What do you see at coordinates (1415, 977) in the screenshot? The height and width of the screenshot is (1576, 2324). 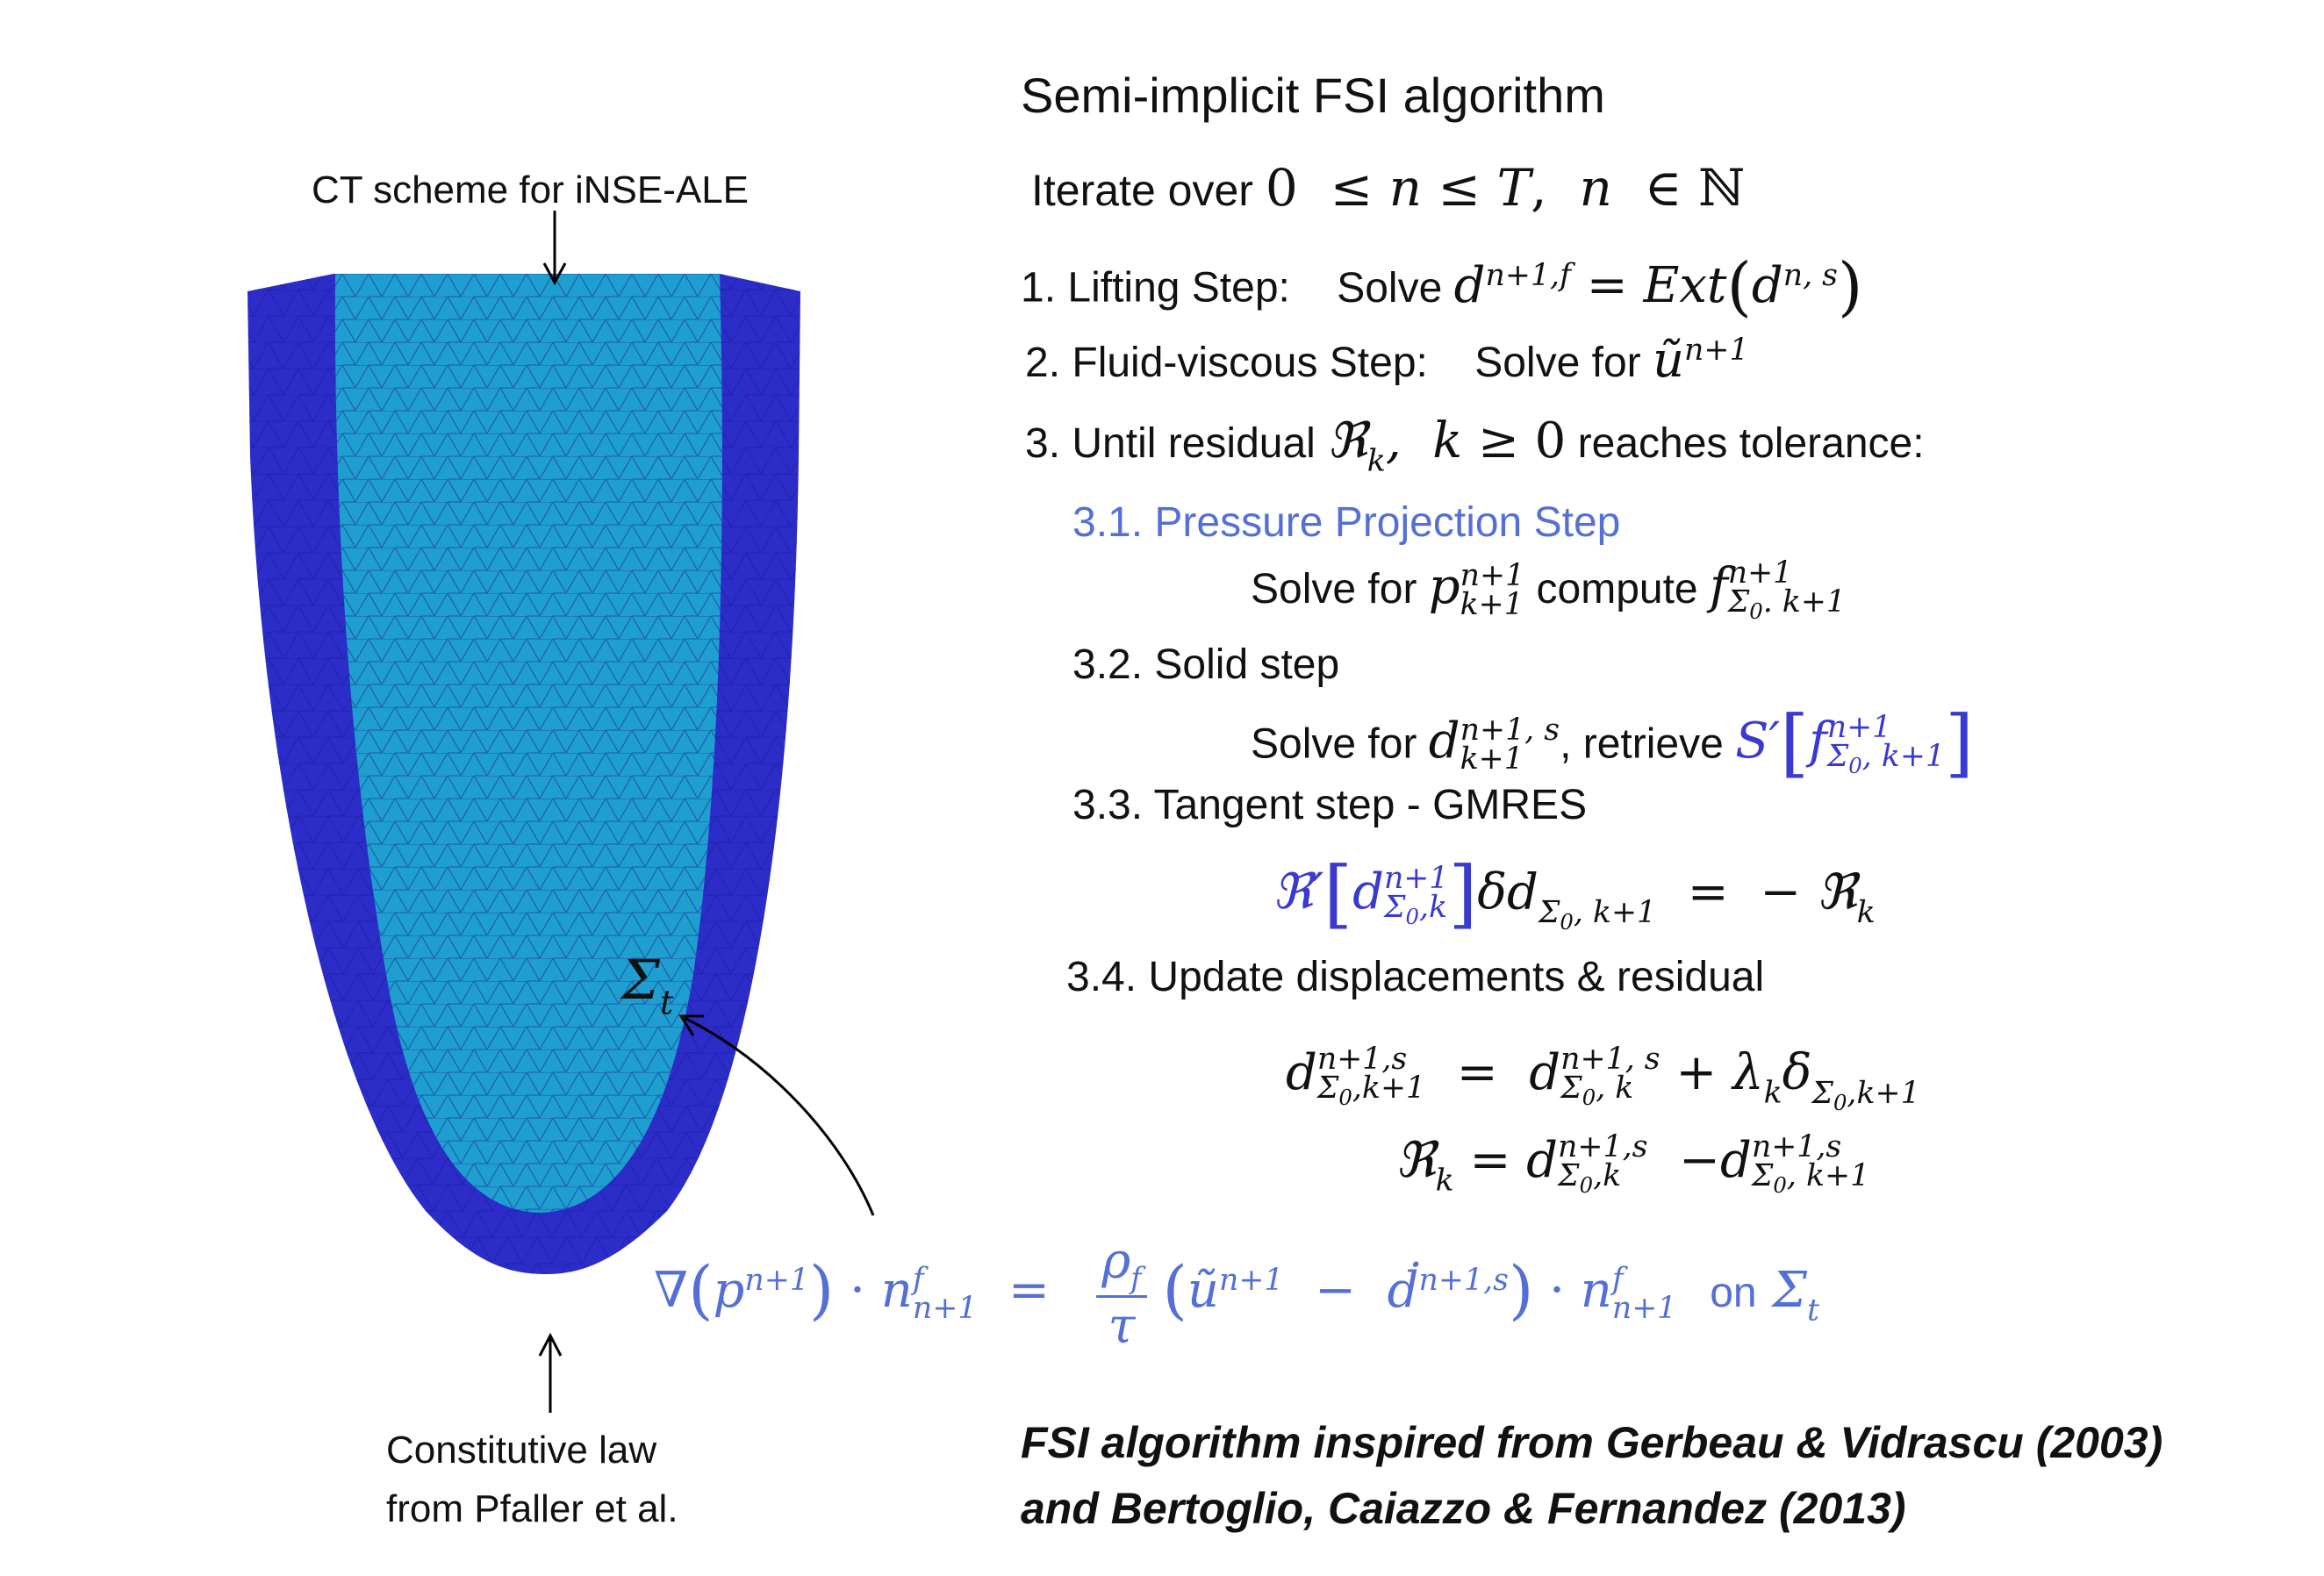 I see `step-3-4: 3.4. Update displacements & residual` at bounding box center [1415, 977].